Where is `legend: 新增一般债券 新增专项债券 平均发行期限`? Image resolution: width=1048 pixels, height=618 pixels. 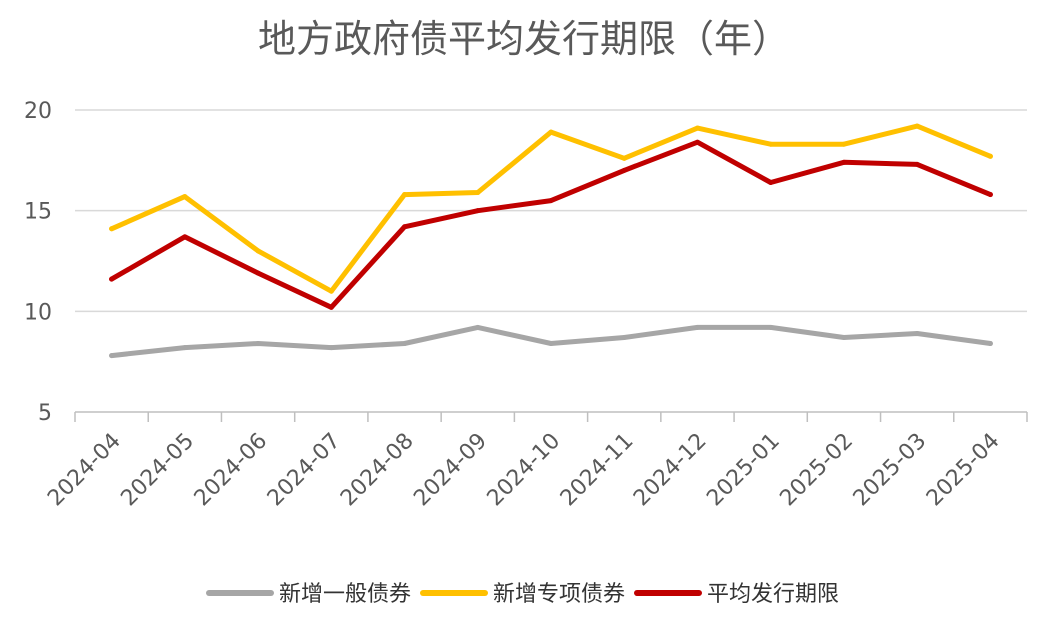
legend: 新增一般债券 新增专项债券 平均发行期限 is located at coordinates (522, 594).